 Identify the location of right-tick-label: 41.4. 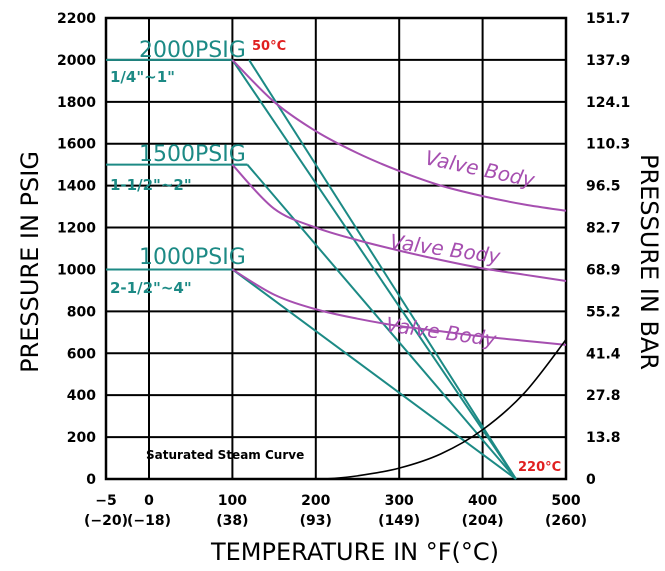
(603, 354).